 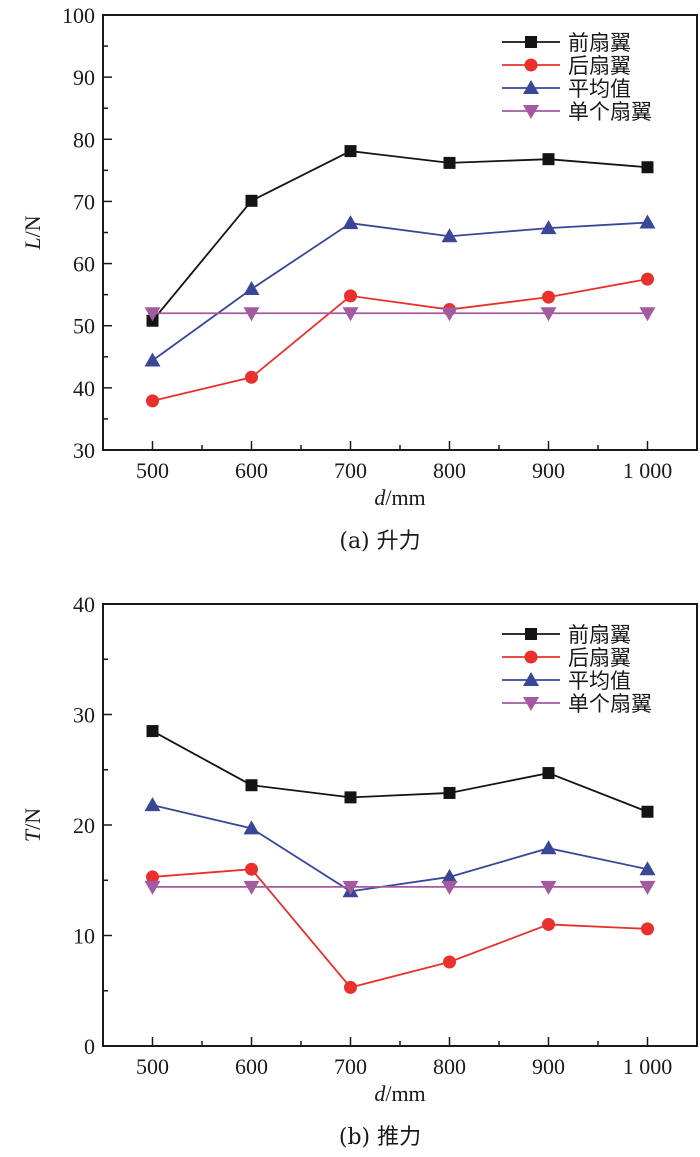 What do you see at coordinates (380, 1137) in the screenshot?
I see `figure-caption: (b) 推力` at bounding box center [380, 1137].